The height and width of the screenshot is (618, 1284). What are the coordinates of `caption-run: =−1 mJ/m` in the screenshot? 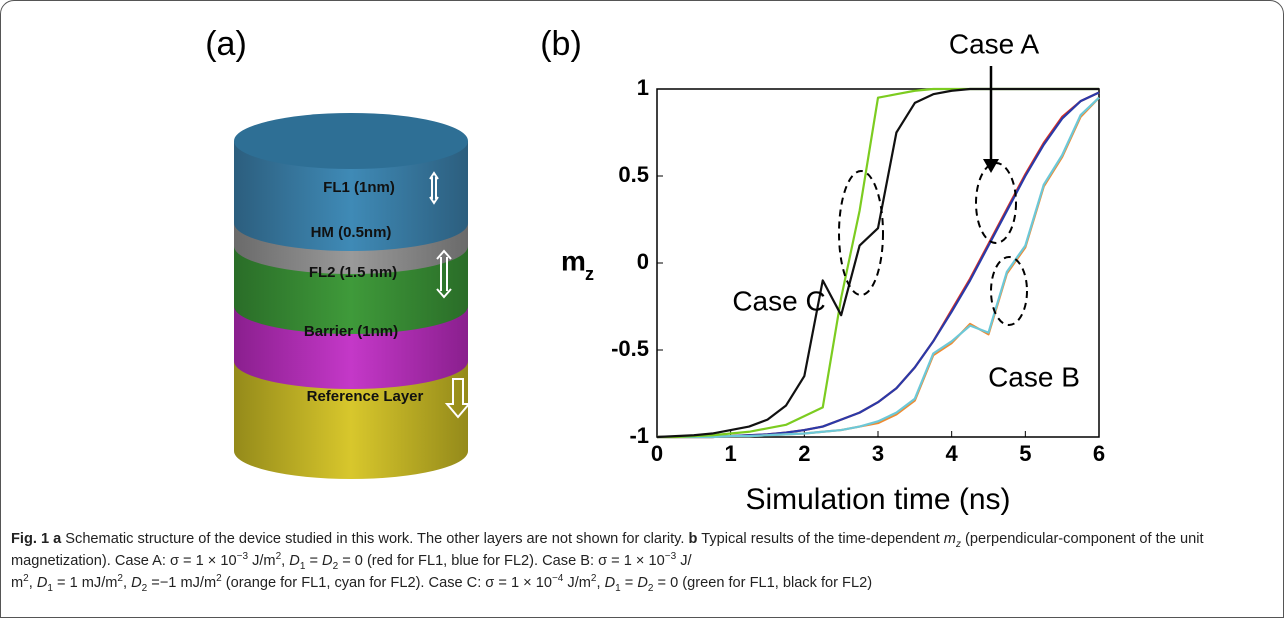 It's located at (182, 583).